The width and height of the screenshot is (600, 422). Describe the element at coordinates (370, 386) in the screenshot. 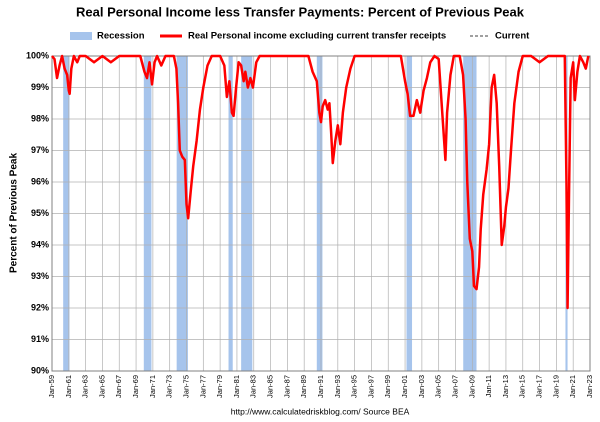

I see `x-tick-label: Jan-97` at that location.